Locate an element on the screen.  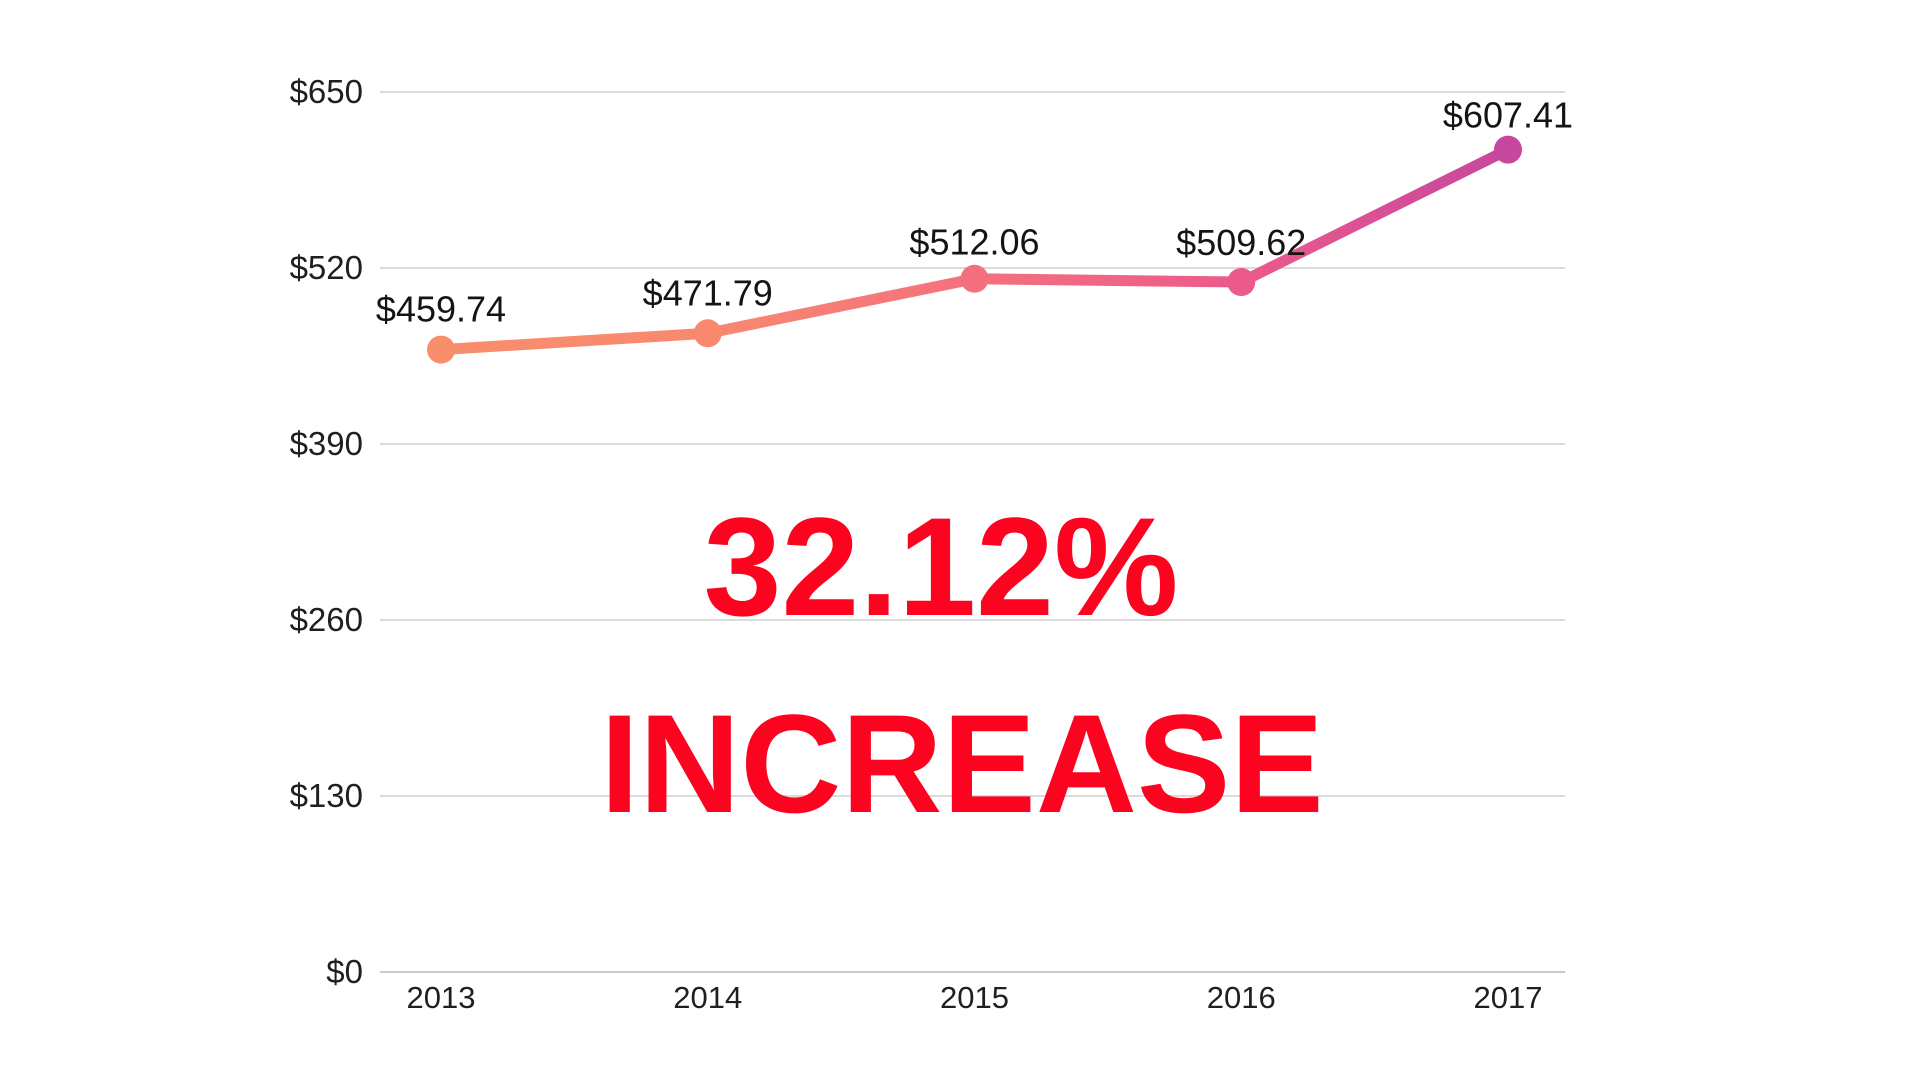
data-point-label: $512.06 is located at coordinates (974, 242).